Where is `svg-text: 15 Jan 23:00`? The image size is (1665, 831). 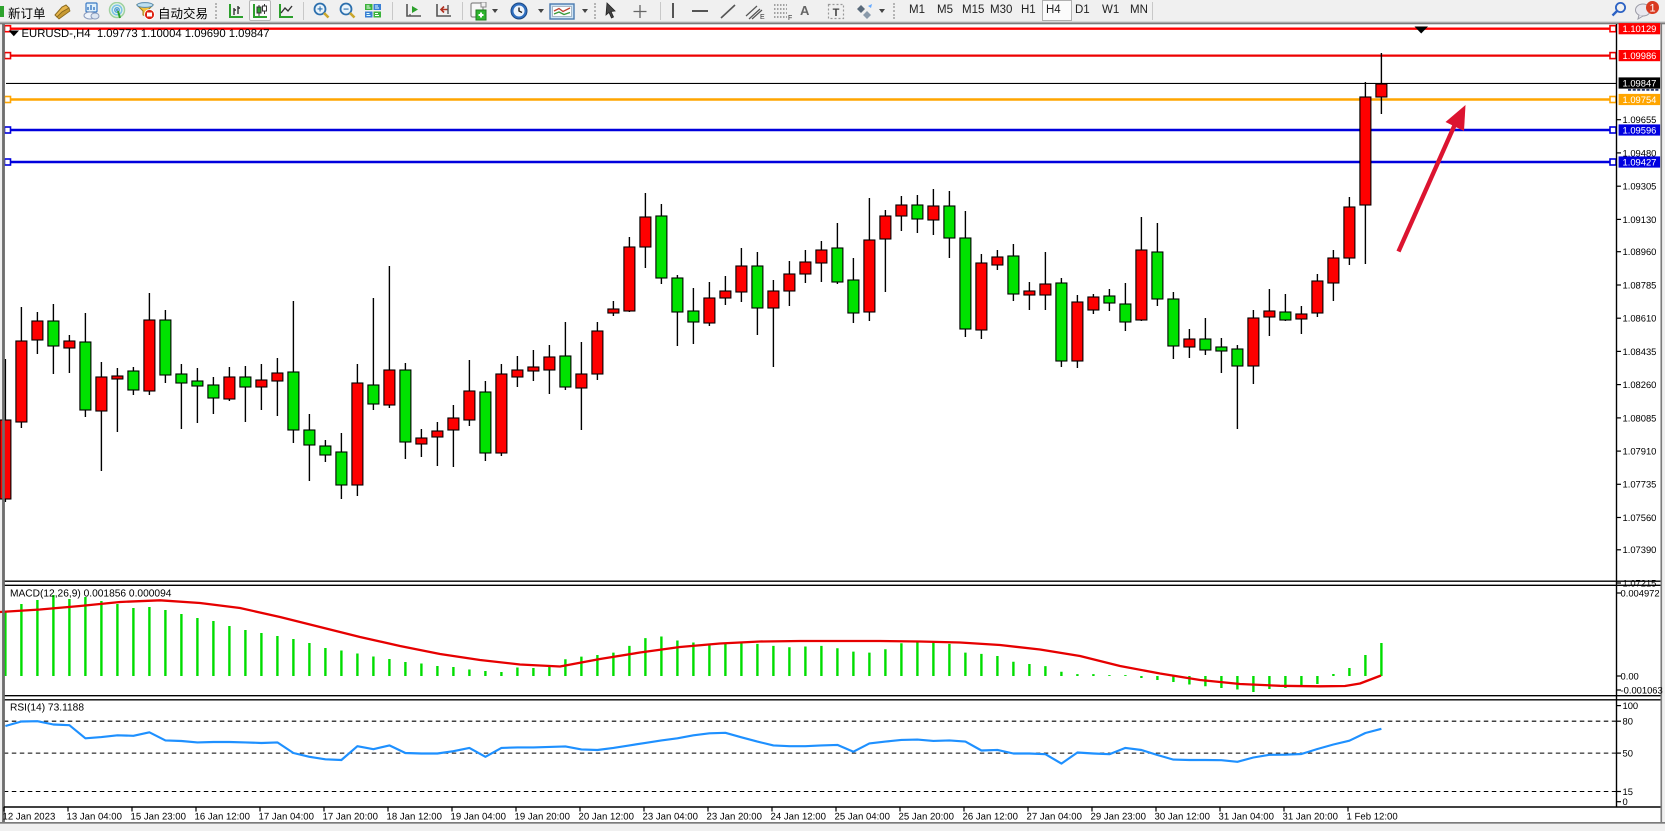 svg-text: 15 Jan 23:00 is located at coordinates (158, 817).